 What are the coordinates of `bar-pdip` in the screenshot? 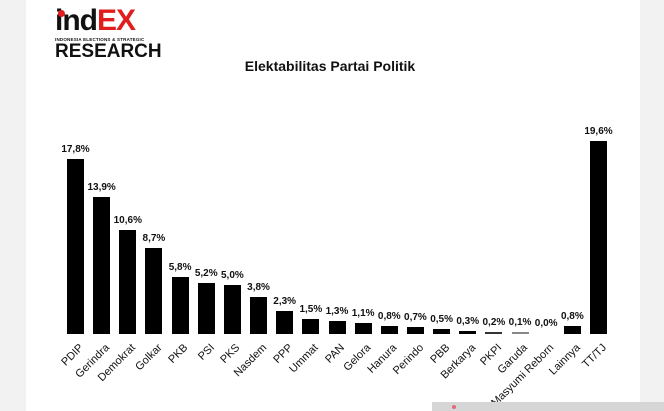 It's located at (75, 246).